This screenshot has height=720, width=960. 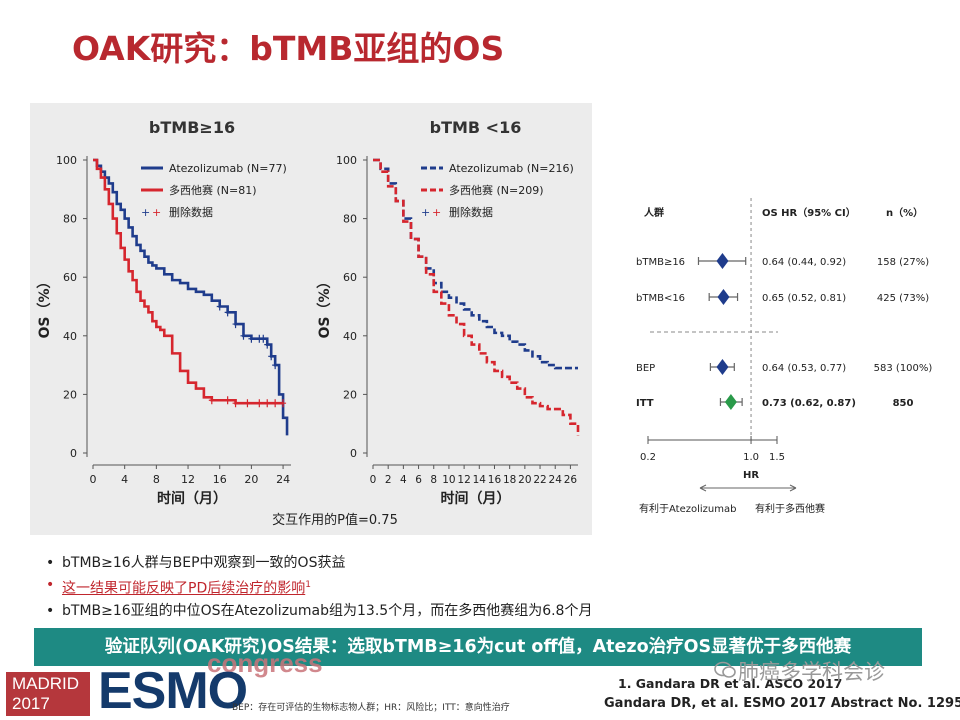 I want to click on legend-label-series-2: 多西他赛 (N=81), so click(x=213, y=190).